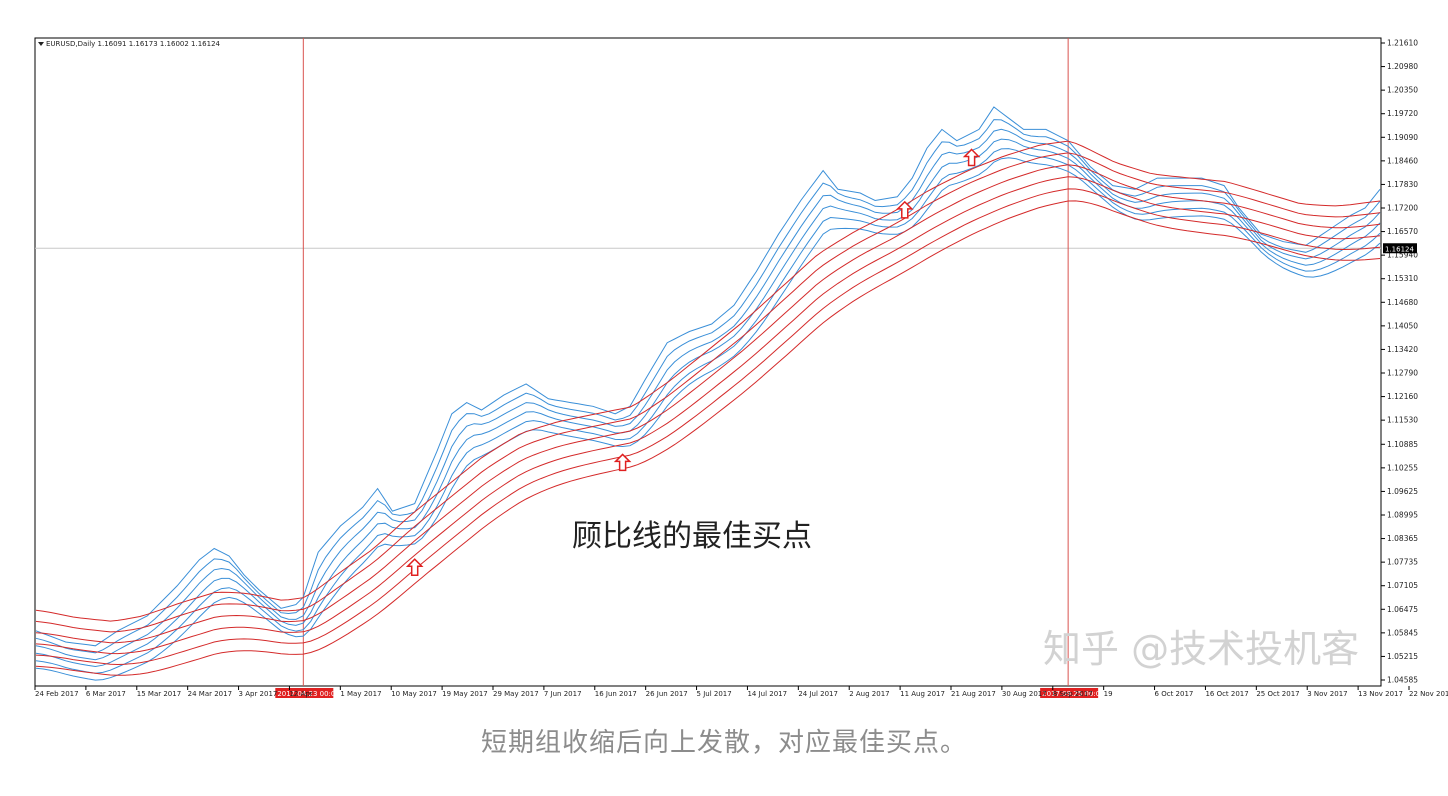 Image resolution: width=1448 pixels, height=796 pixels. What do you see at coordinates (159, 694) in the screenshot?
I see `x-tick-label: 15 Mar 2017` at bounding box center [159, 694].